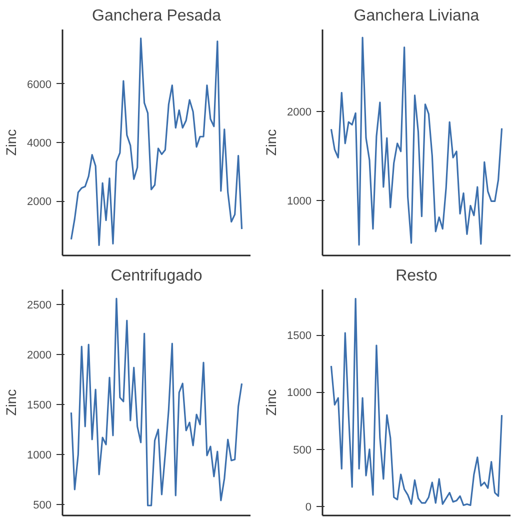  What do you see at coordinates (157, 16) in the screenshot?
I see `chart-title: Ganchera Pesada` at bounding box center [157, 16].